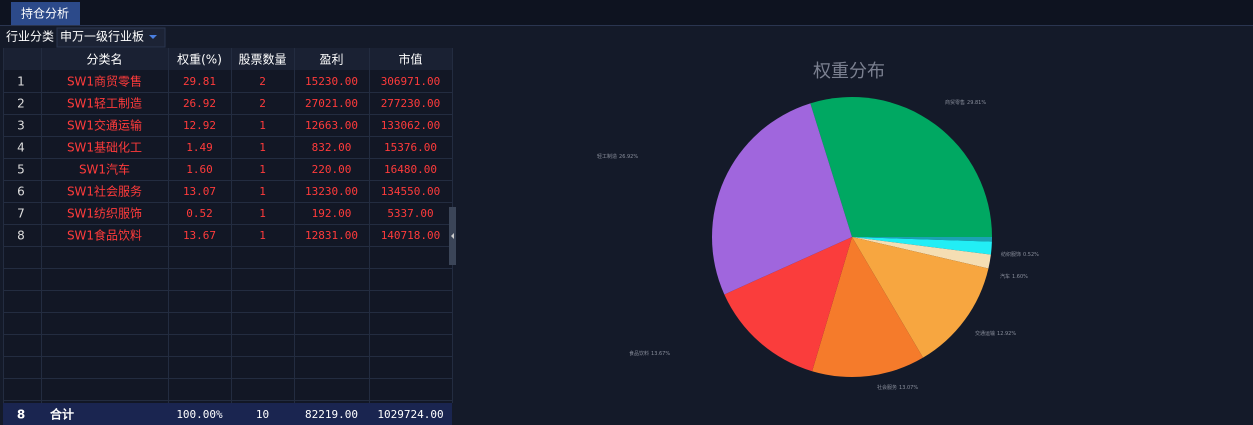 The image size is (1253, 425). I want to click on tab-label: 持仓分析, so click(45, 13).